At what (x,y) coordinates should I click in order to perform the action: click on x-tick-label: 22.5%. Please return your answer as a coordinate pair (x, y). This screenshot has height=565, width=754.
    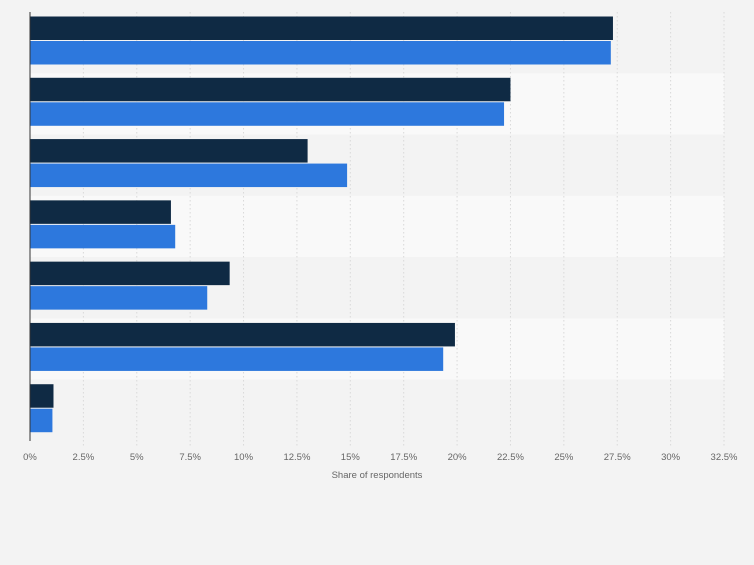
    Looking at the image, I should click on (510, 457).